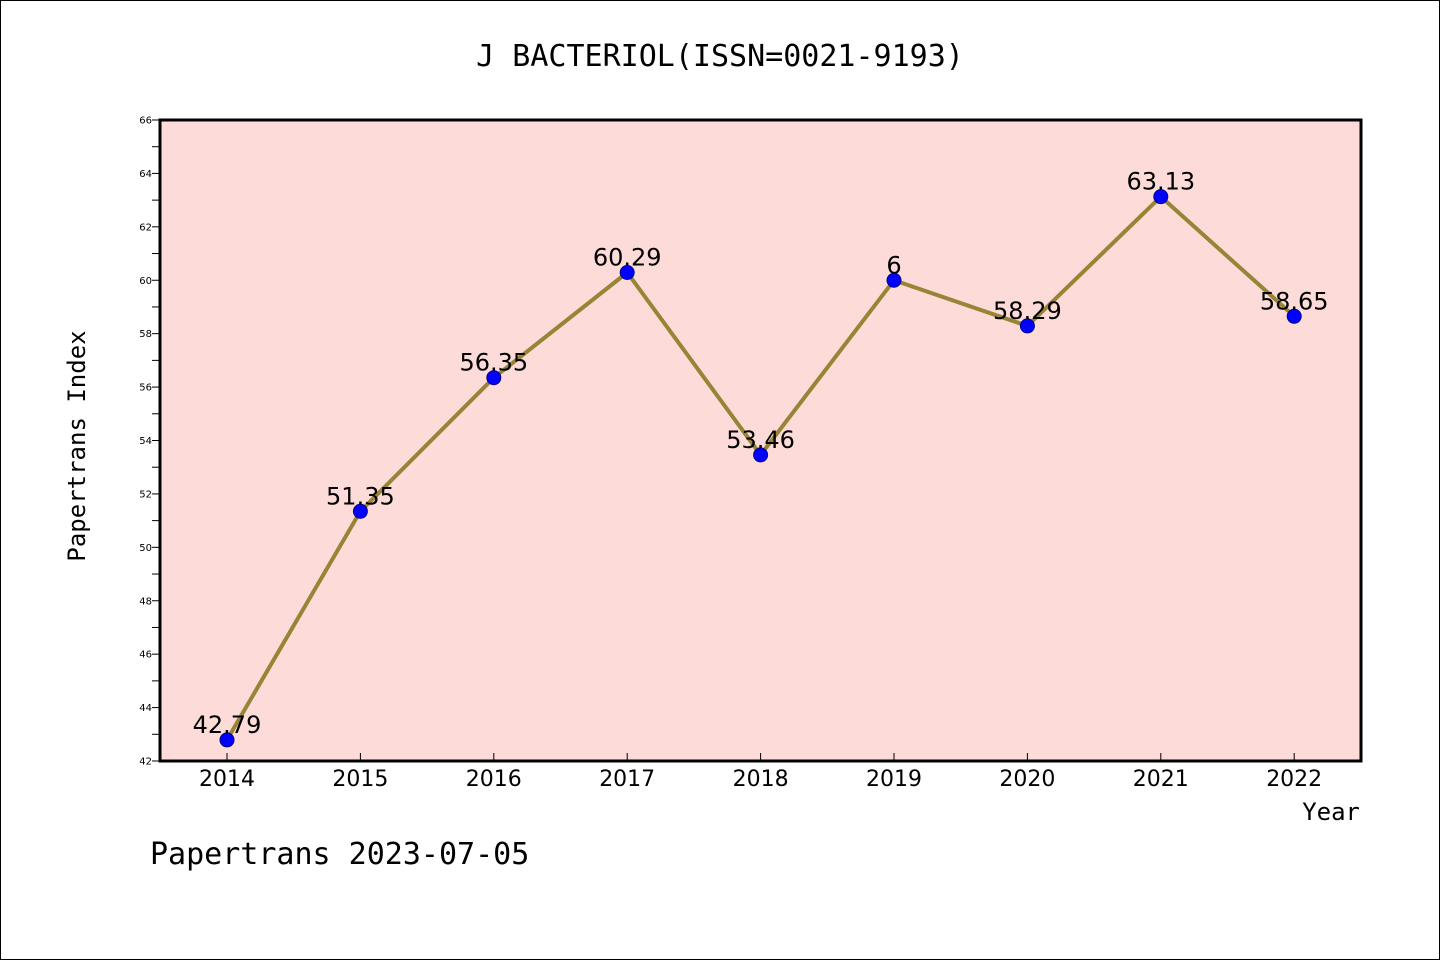 The width and height of the screenshot is (1440, 960). Describe the element at coordinates (145, 601) in the screenshot. I see `y-tick-label: 48` at that location.